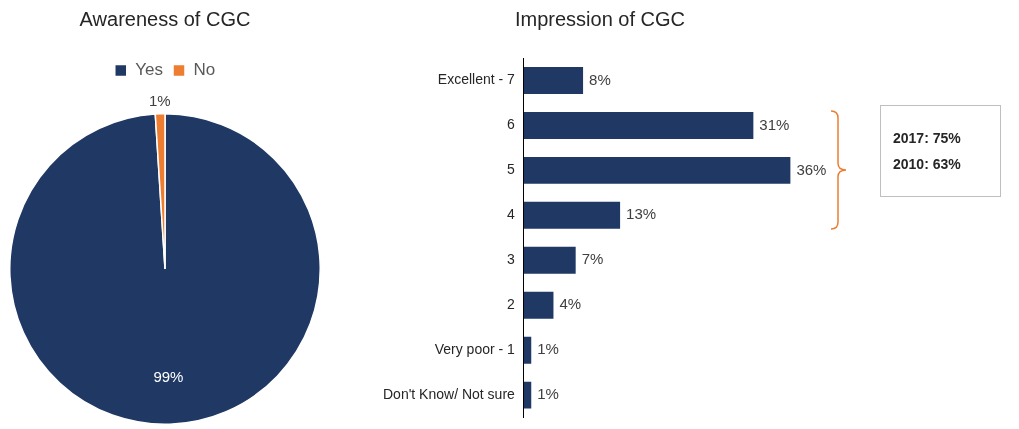 This screenshot has width=1019, height=429. What do you see at coordinates (927, 164) in the screenshot?
I see `text: 2010: 63%` at bounding box center [927, 164].